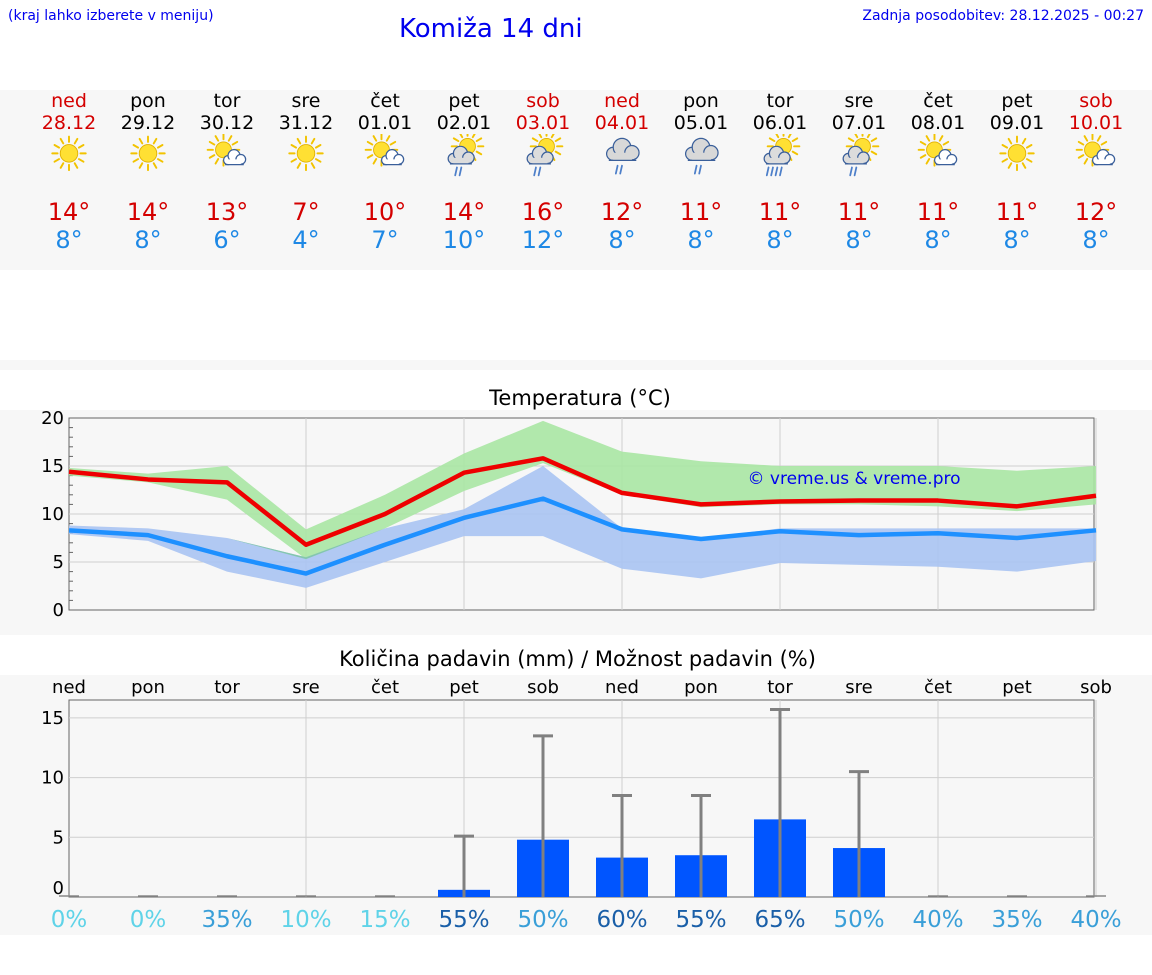 Image resolution: width=1152 pixels, height=975 pixels. I want to click on day-date: 05.01, so click(701, 123).